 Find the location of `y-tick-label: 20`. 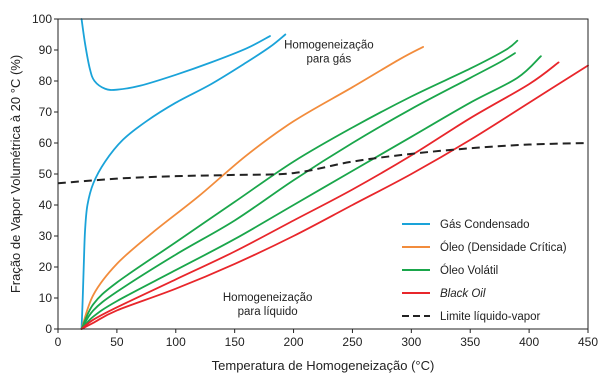

y-tick-label: 20 is located at coordinates (46, 267).